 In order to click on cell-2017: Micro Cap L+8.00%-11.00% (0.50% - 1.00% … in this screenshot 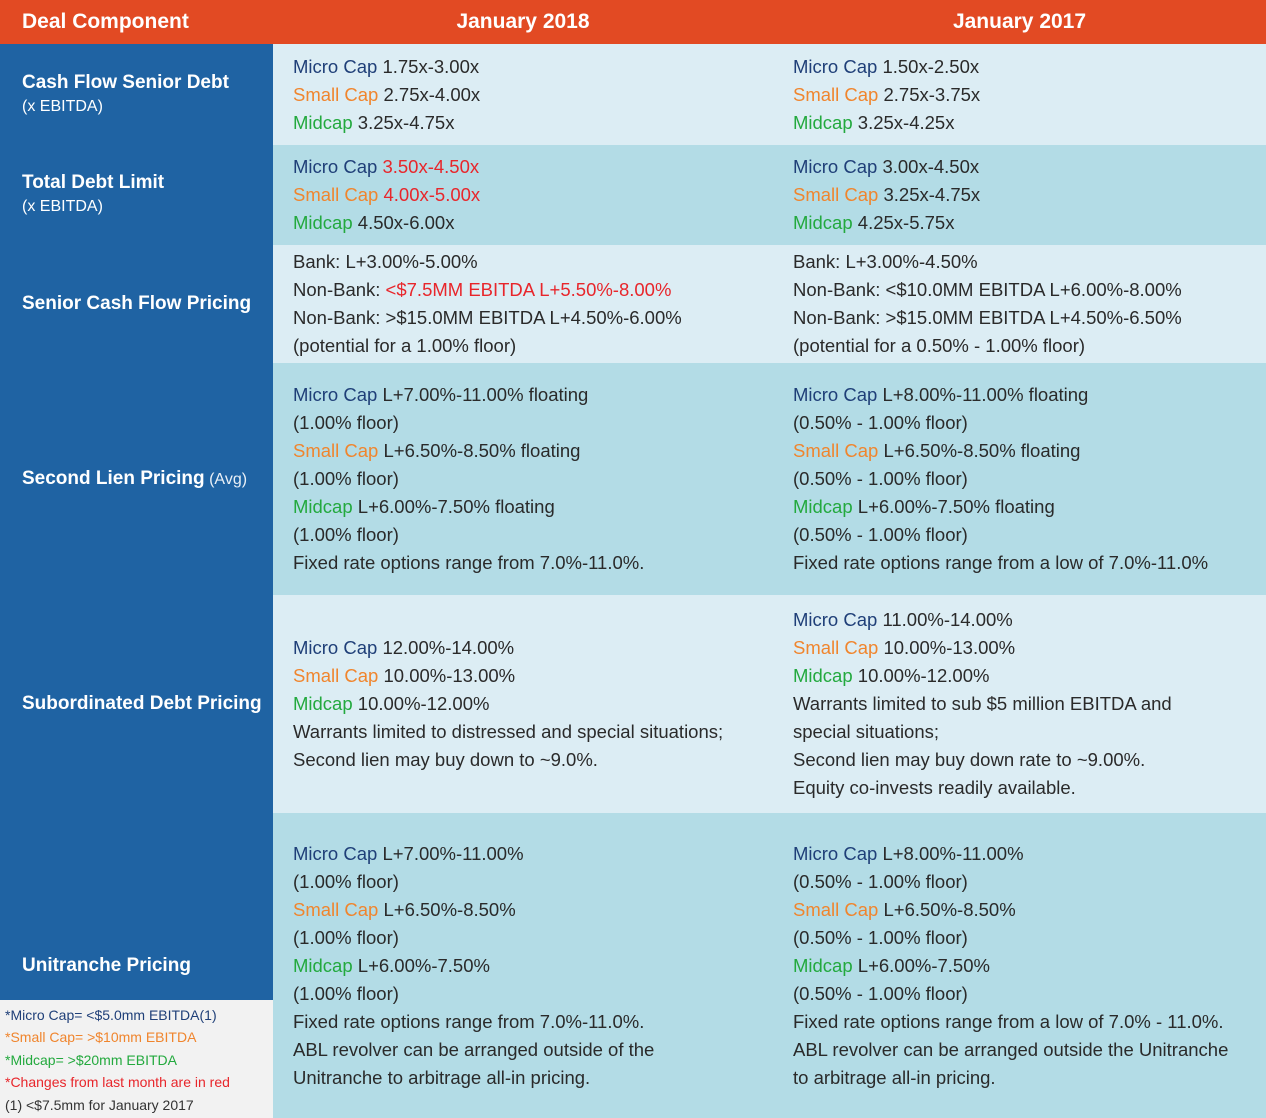, I will do `click(1019, 965)`.